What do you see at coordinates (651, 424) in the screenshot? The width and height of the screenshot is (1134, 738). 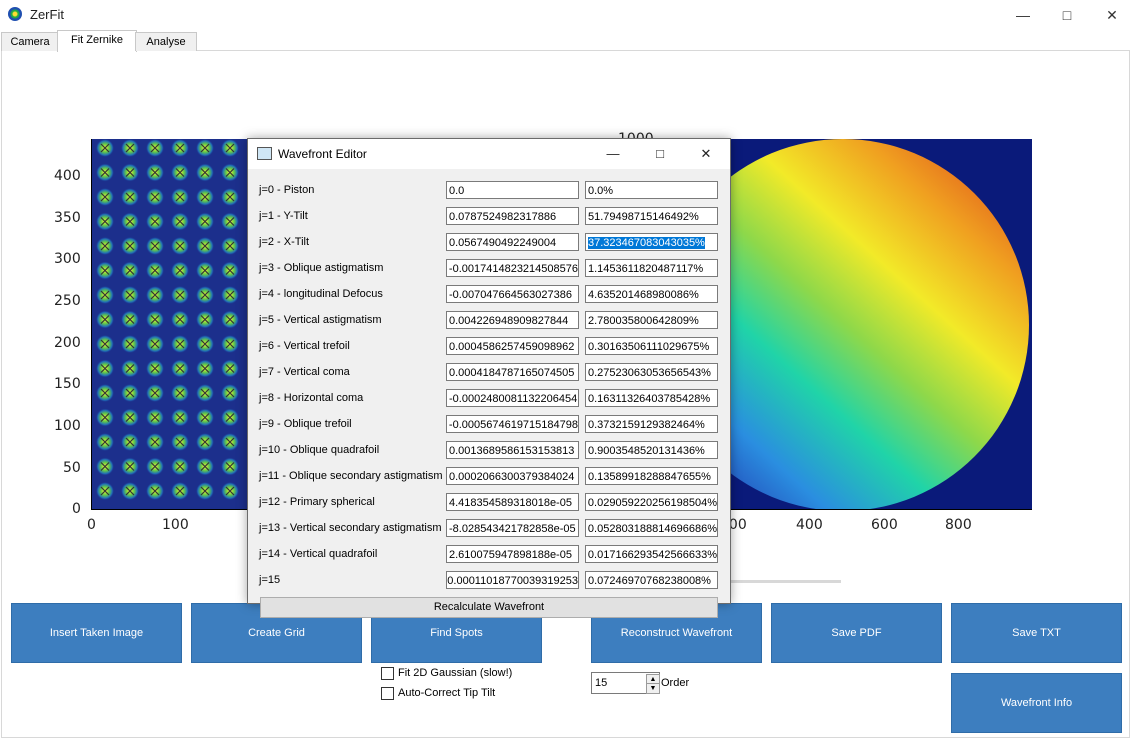 I see `zernike-percent-input: 0.3732159129382464%` at bounding box center [651, 424].